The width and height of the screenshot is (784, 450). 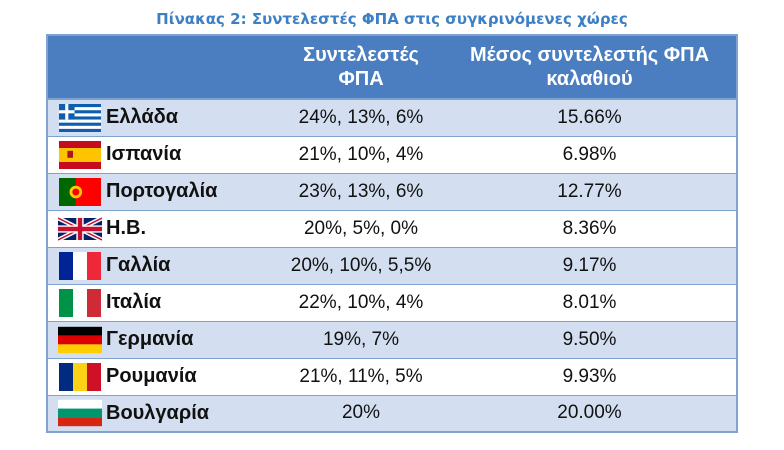 What do you see at coordinates (134, 302) in the screenshot?
I see `country-name: Ιταλία` at bounding box center [134, 302].